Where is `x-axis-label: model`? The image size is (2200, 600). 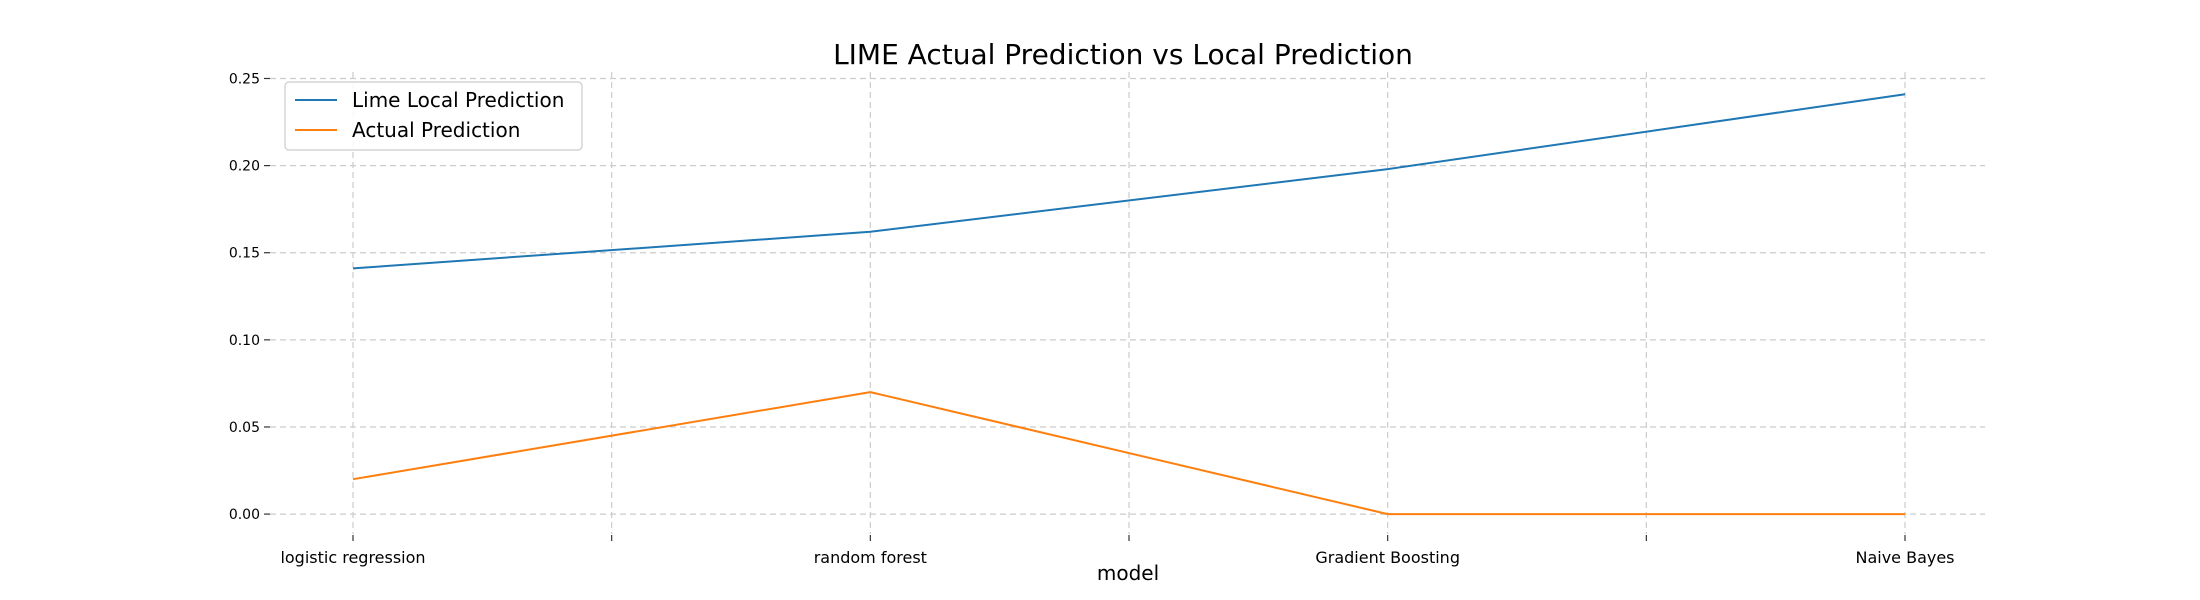
x-axis-label: model is located at coordinates (1128, 573).